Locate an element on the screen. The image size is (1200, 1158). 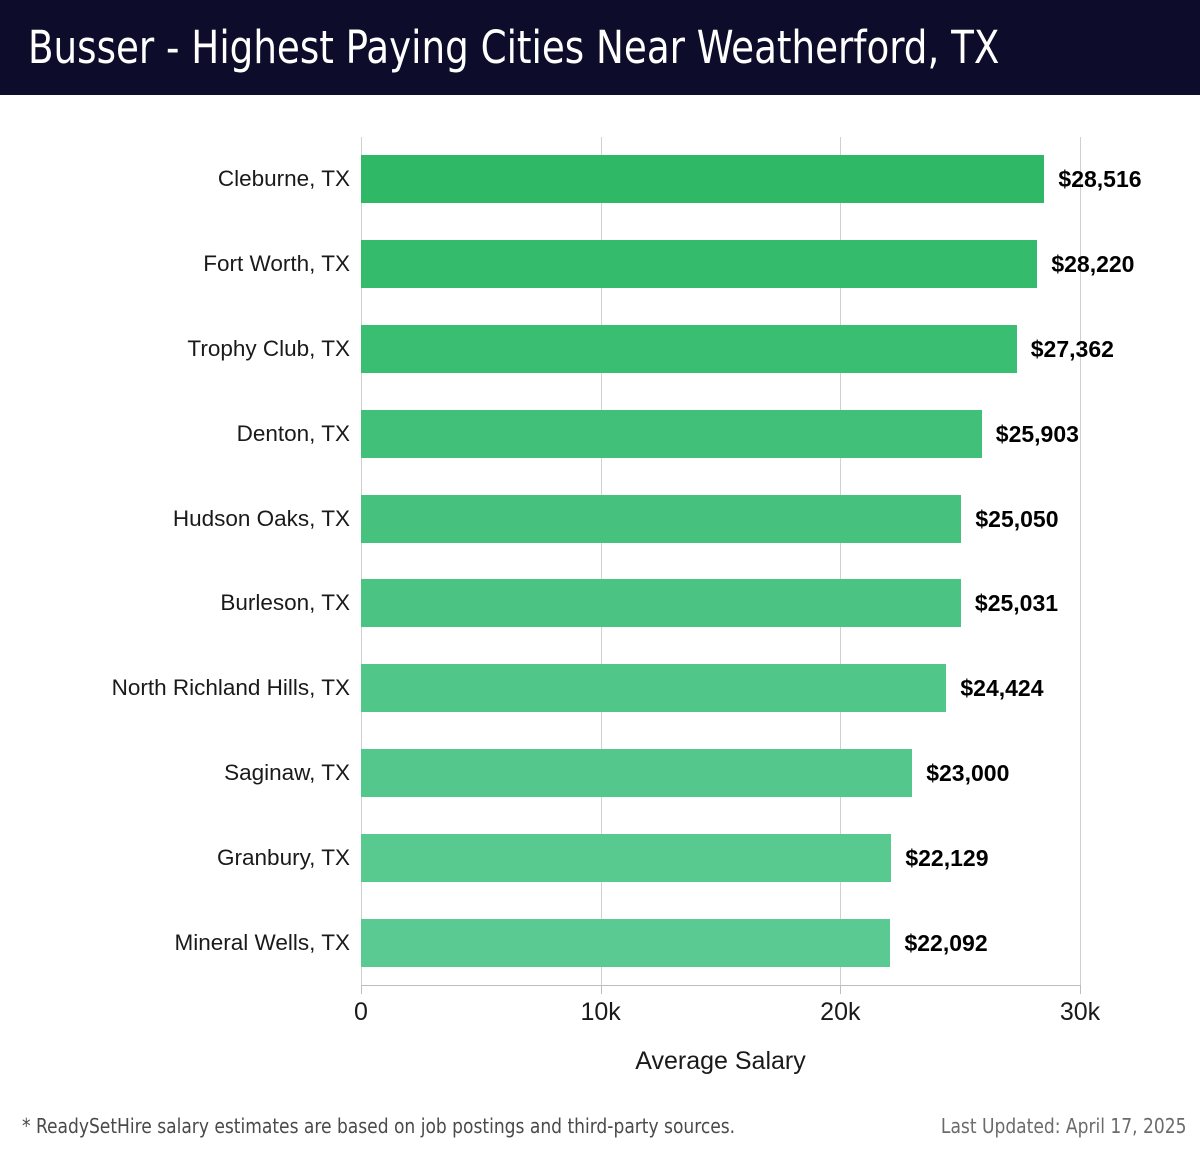
category-label: Cleburne, TX is located at coordinates (283, 179).